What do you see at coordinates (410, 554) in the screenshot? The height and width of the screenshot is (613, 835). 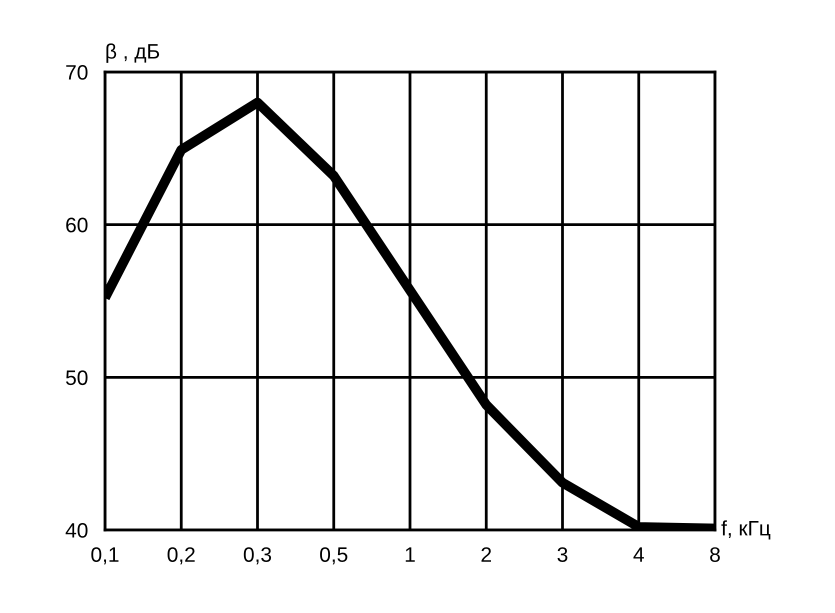 I see `x-tick-label: 1` at bounding box center [410, 554].